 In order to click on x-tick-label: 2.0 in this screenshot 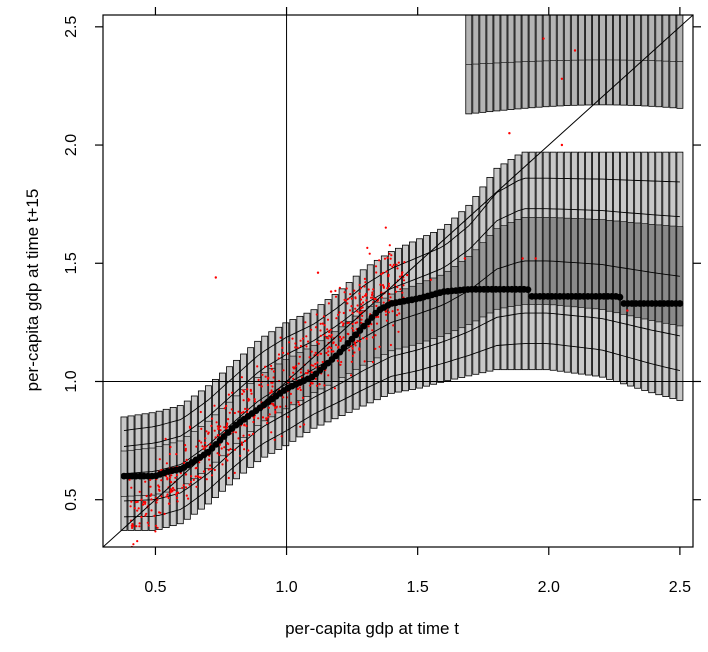, I will do `click(549, 587)`.